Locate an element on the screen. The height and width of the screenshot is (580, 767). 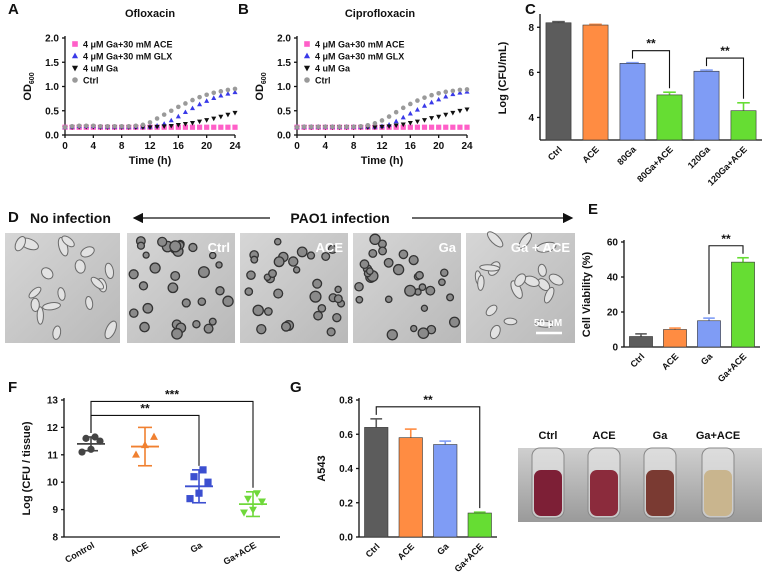
significance-bracket is located at coordinates (172, 444).